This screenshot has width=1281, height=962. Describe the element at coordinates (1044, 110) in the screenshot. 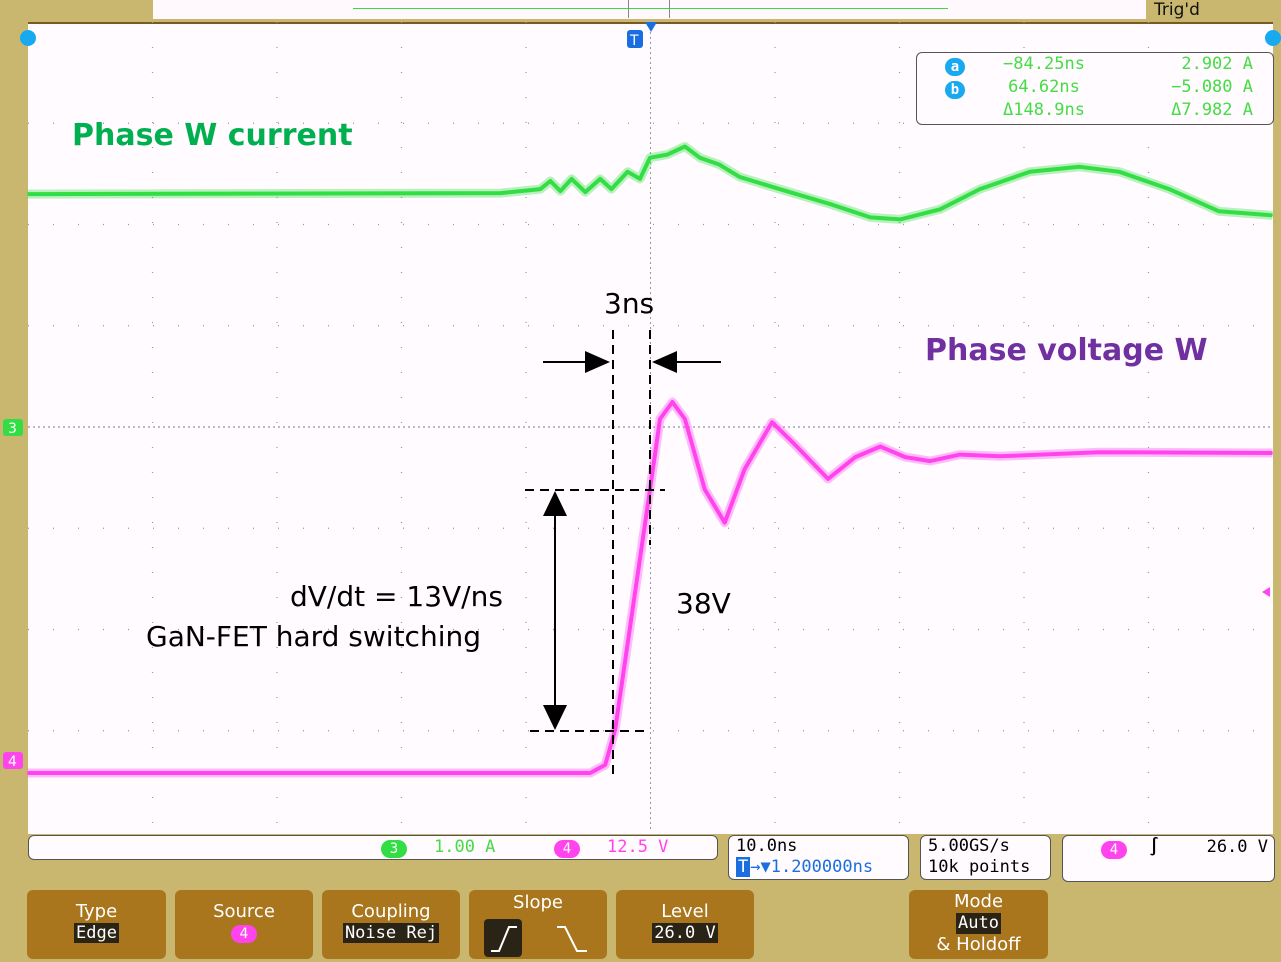

I see `cursor-delta-time: Δ148.9ns` at that location.